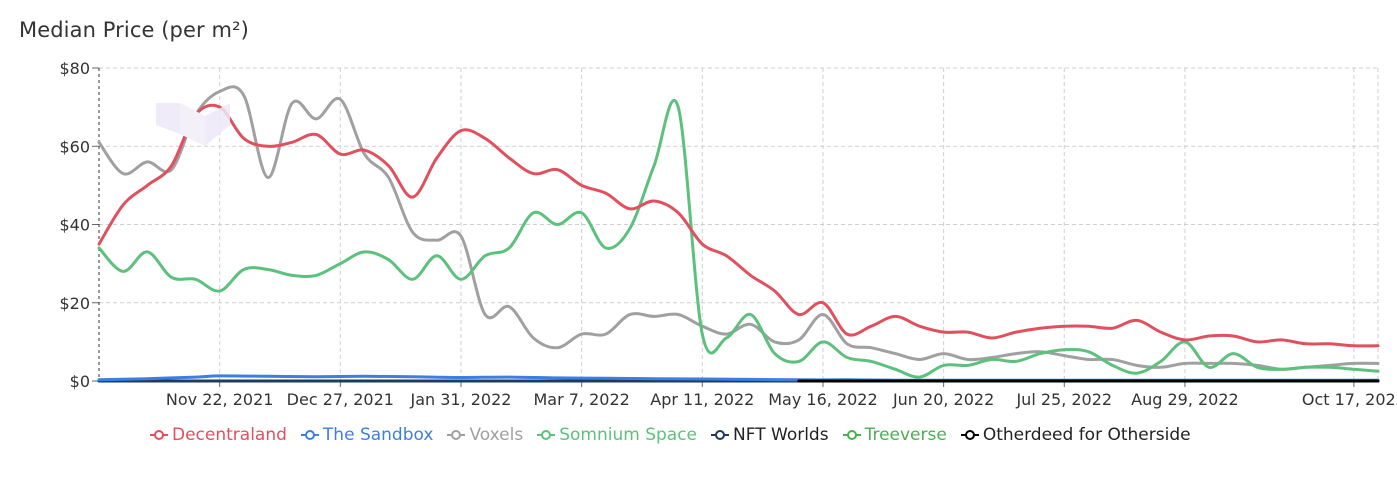 The height and width of the screenshot is (487, 1397). I want to click on y-tick-label: $0, so click(80, 381).